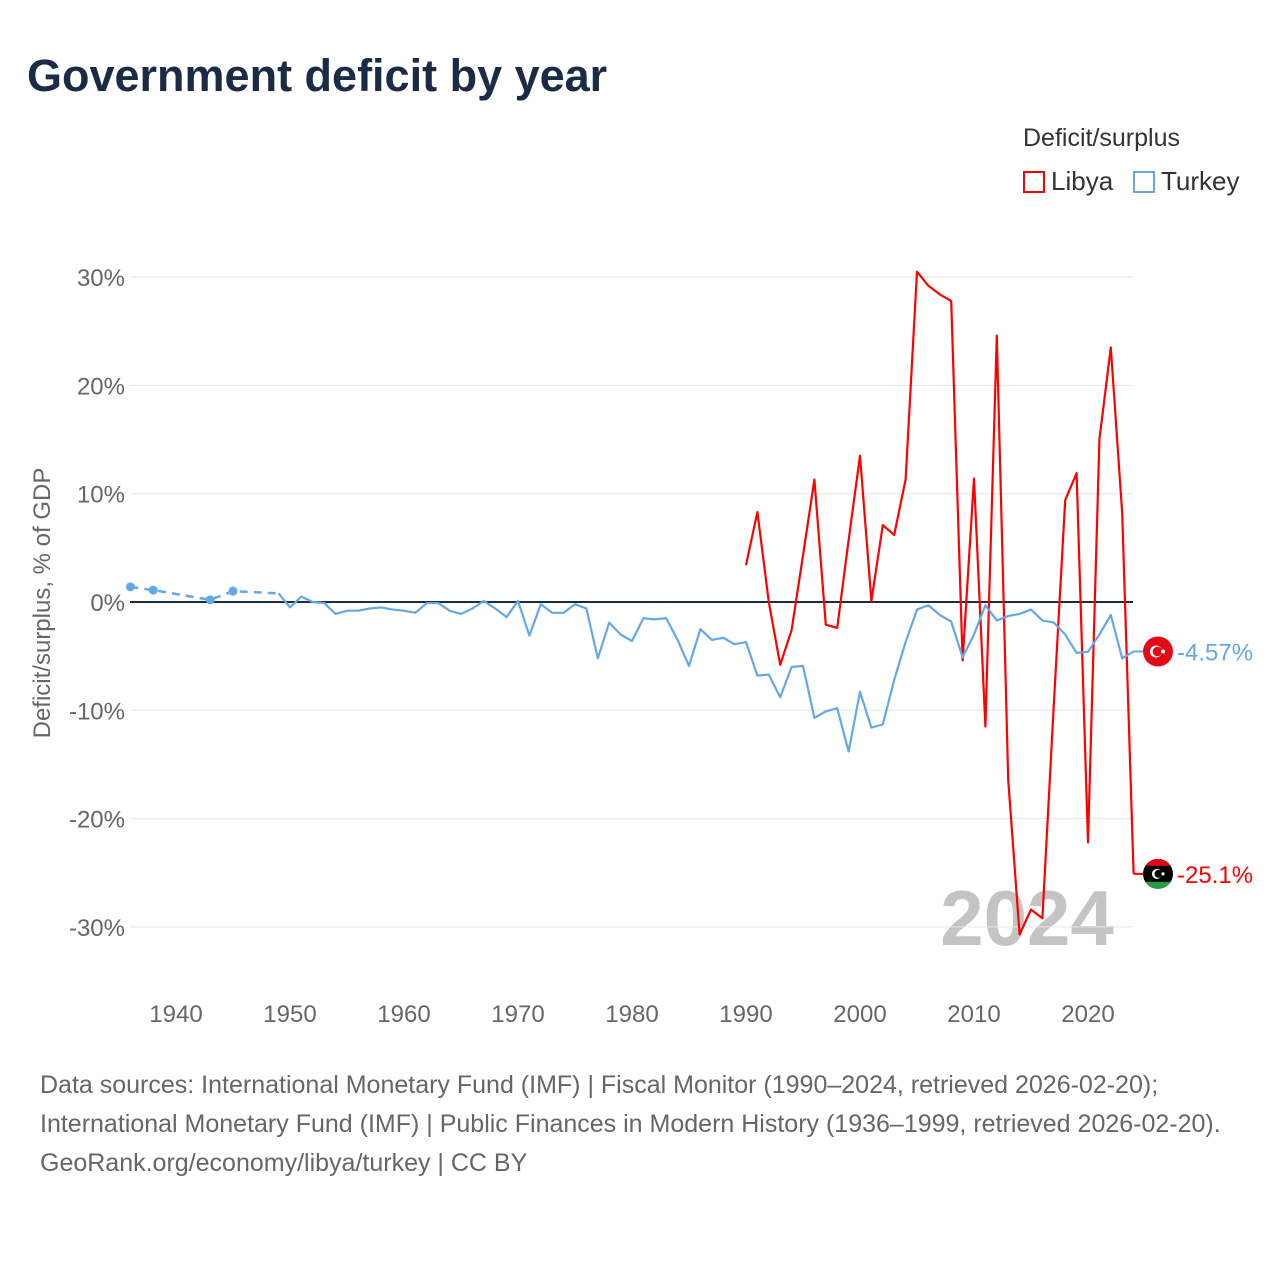 This screenshot has width=1280, height=1280. What do you see at coordinates (1158, 862) in the screenshot?
I see `flag-stripe-red` at bounding box center [1158, 862].